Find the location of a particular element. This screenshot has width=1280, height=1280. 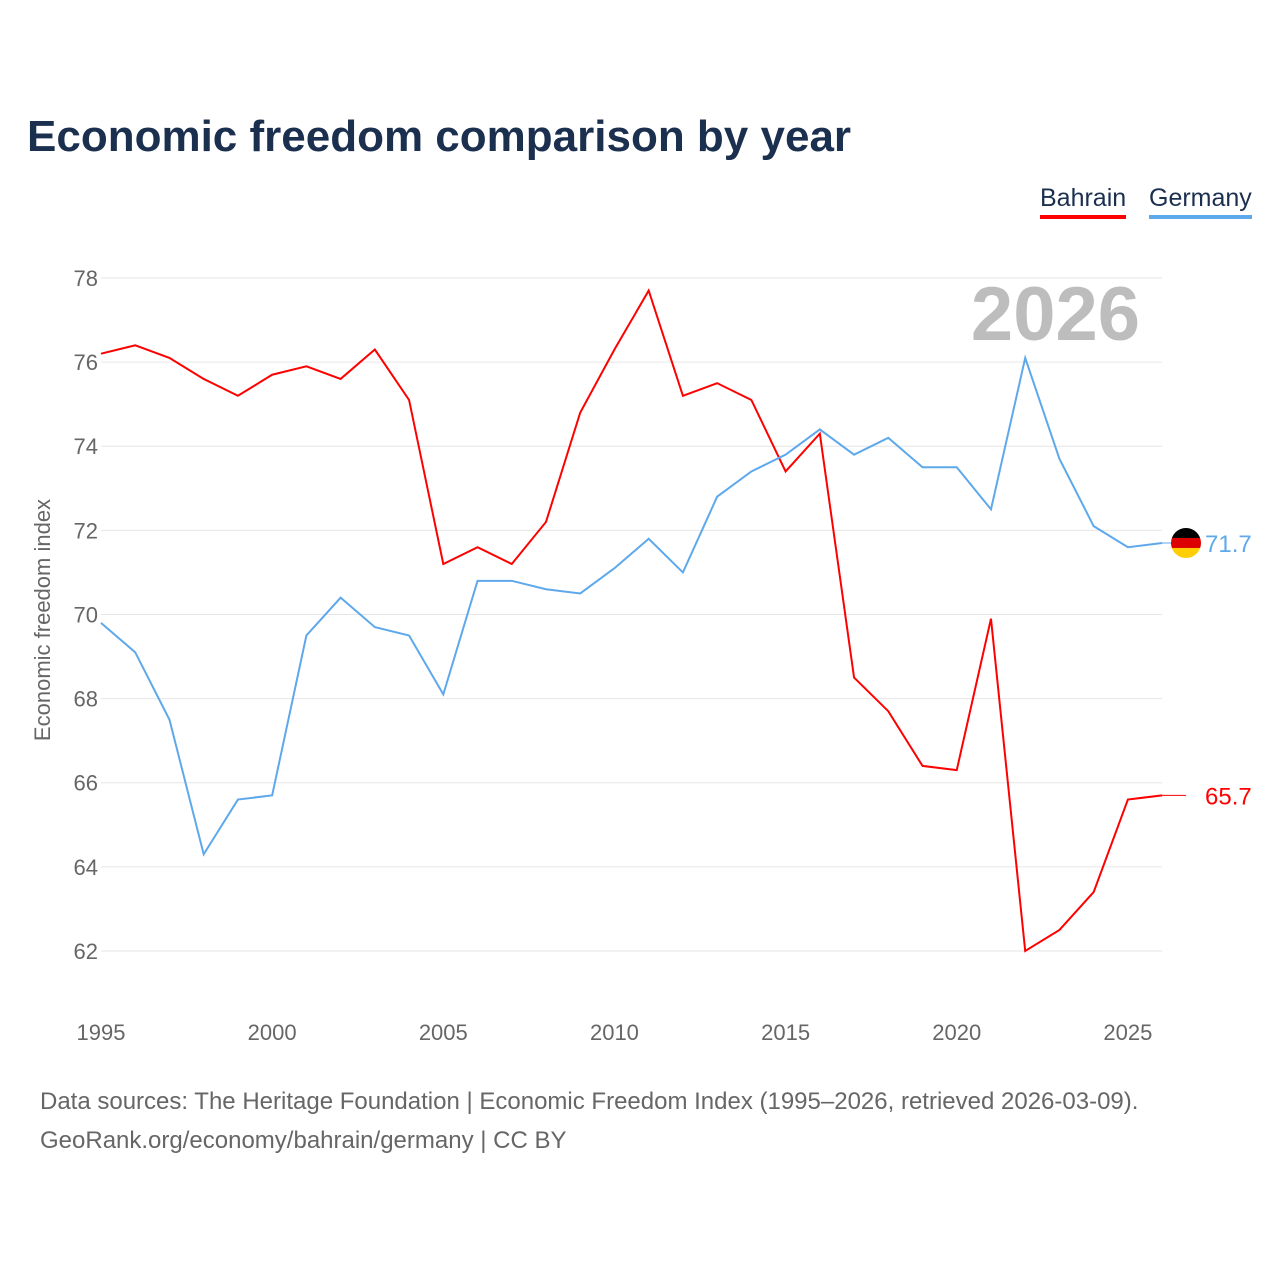

x-tick-label: 2005 is located at coordinates (443, 1032).